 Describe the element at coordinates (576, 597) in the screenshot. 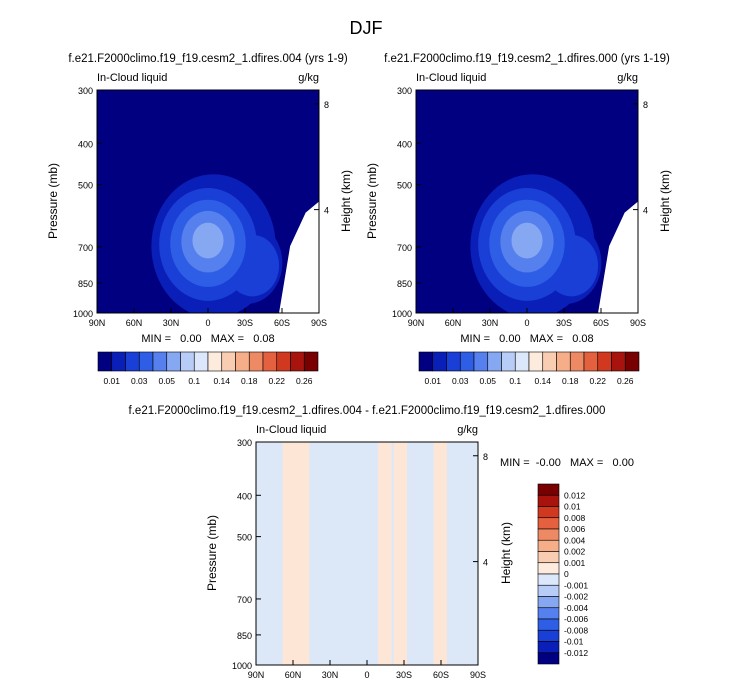

I see `colorbar-label: -0.002` at that location.